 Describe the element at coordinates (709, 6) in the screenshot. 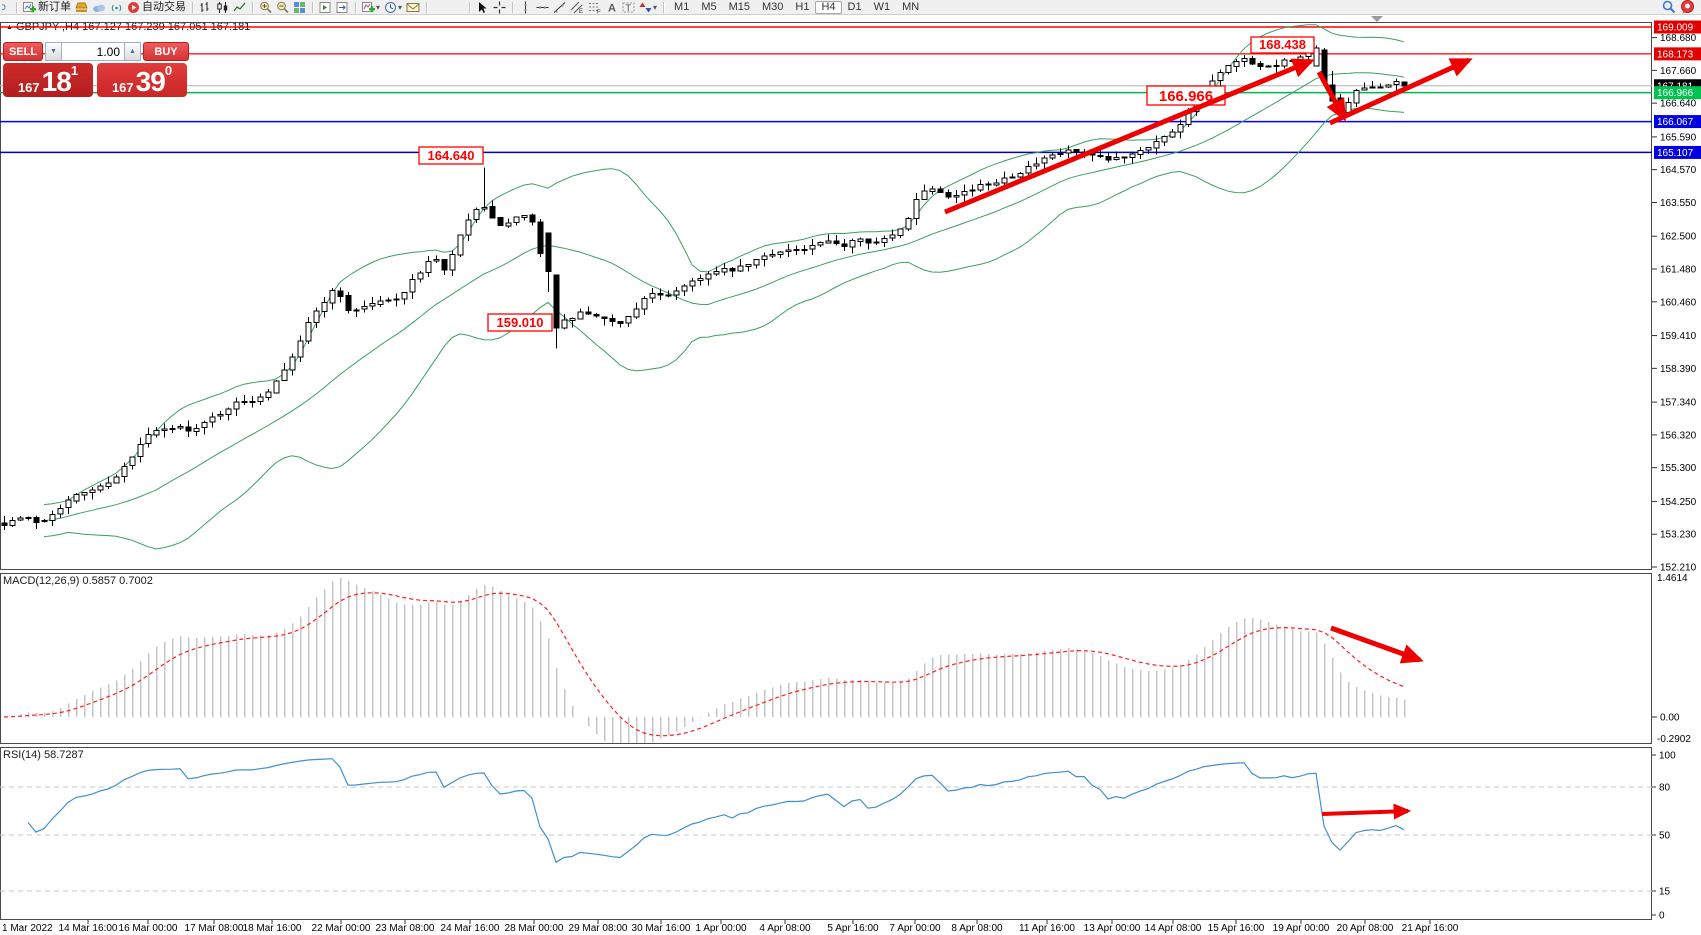

I see `timeframe-M5: M5` at that location.